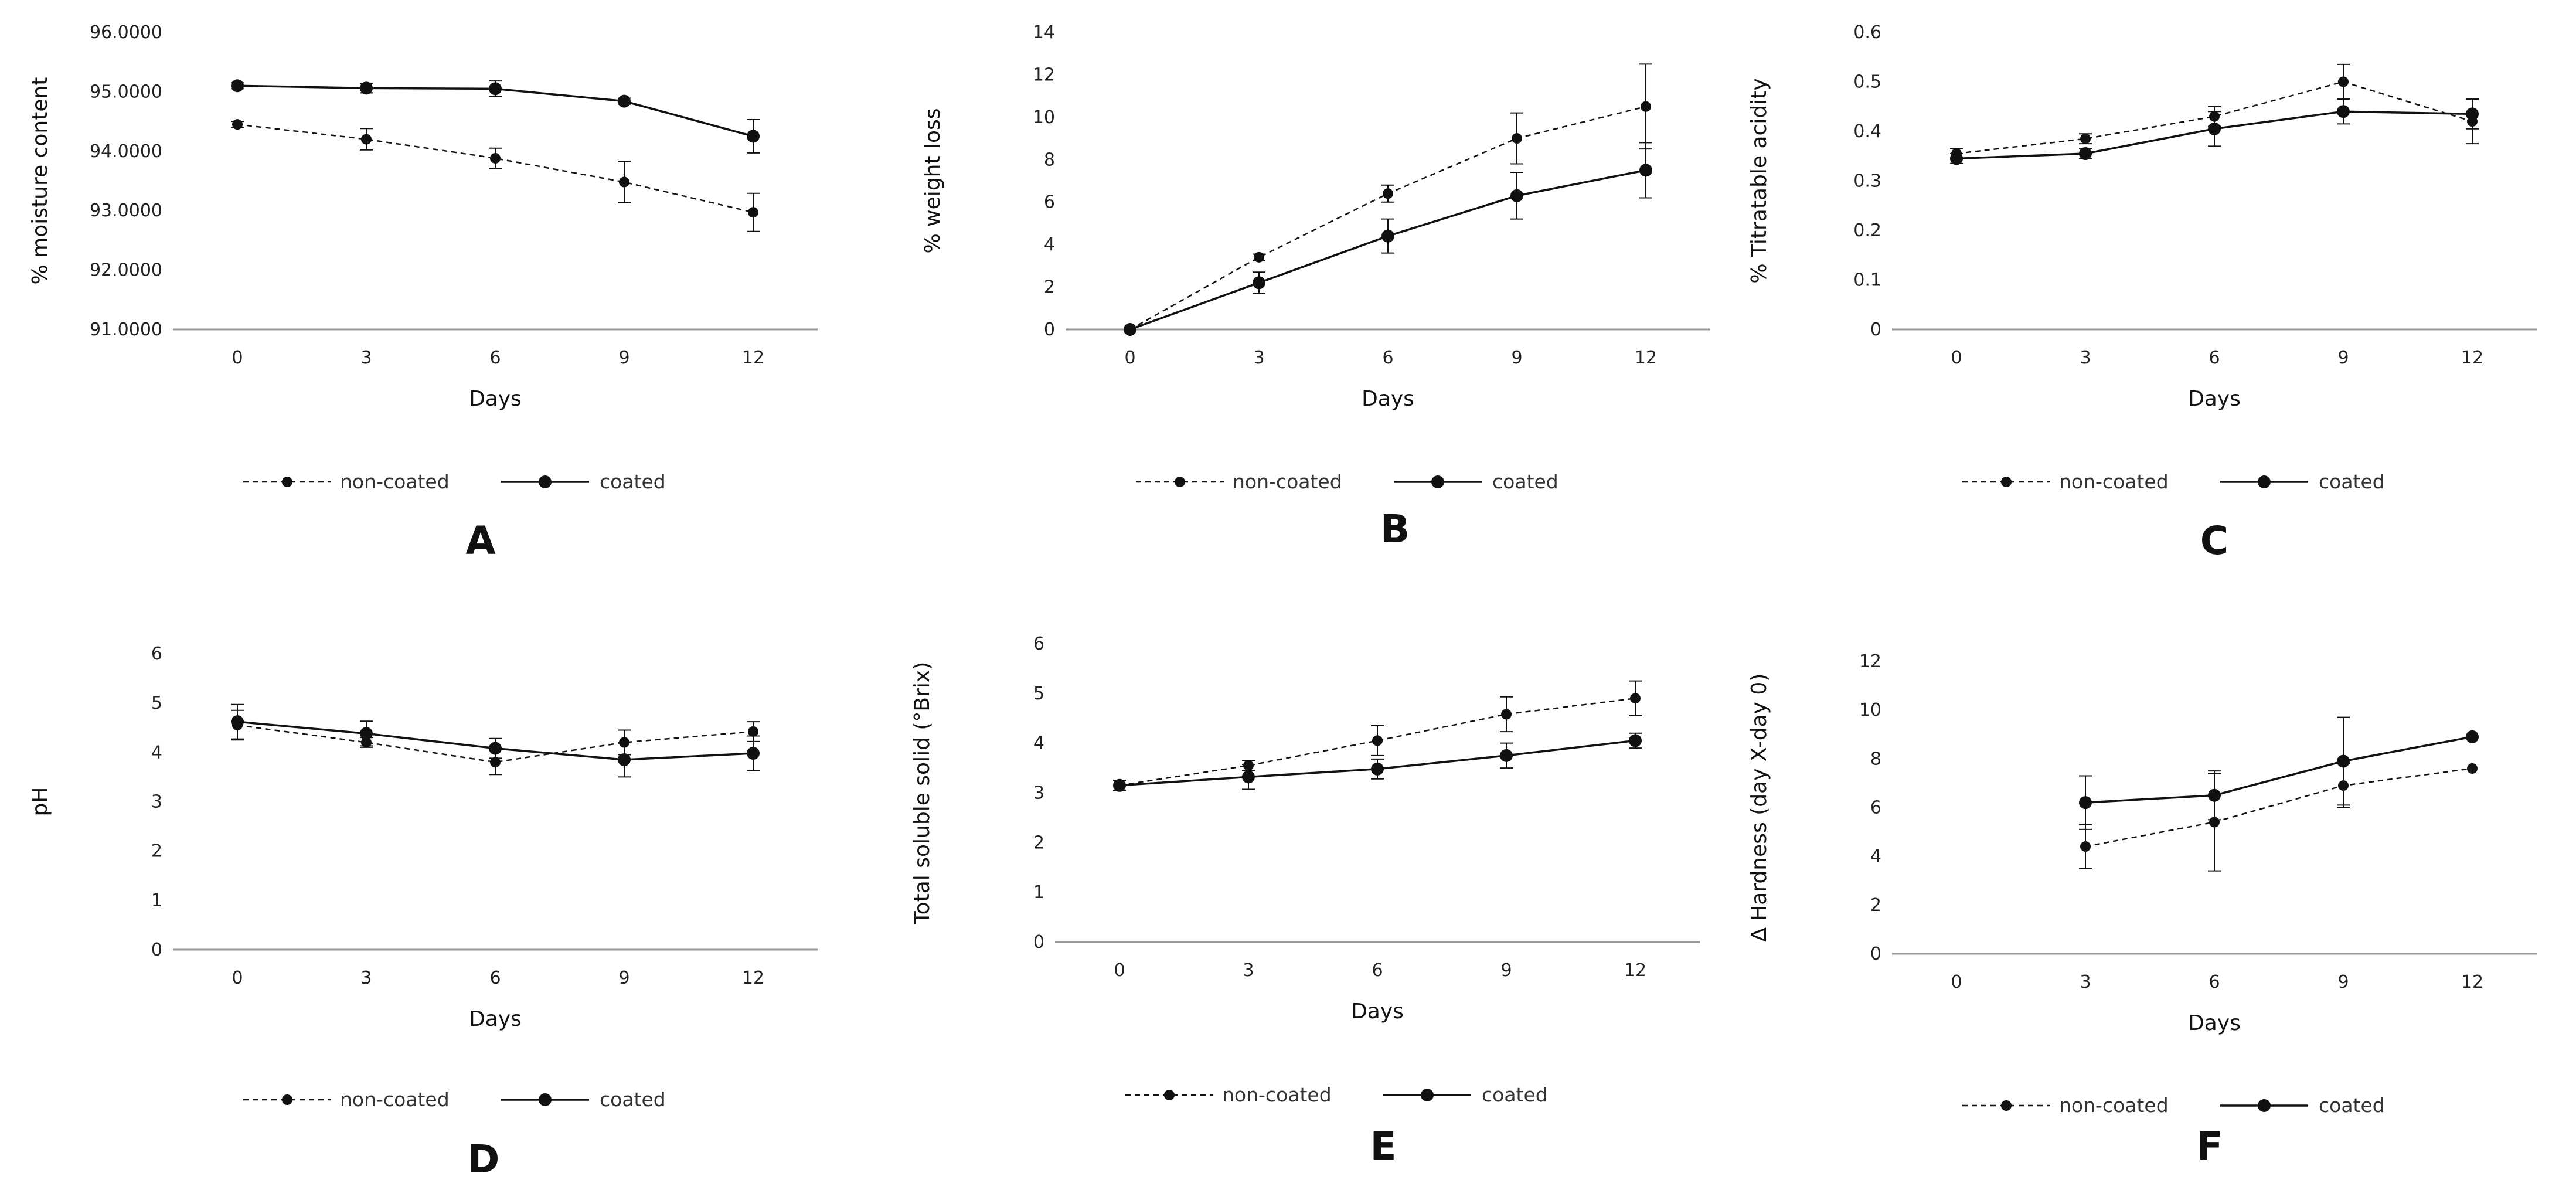 Image resolution: width=2576 pixels, height=1190 pixels. I want to click on y-tick-label: 92.0000, so click(126, 270).